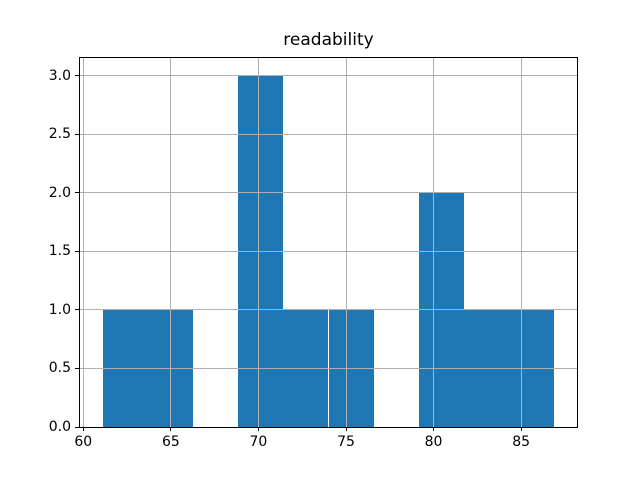 The height and width of the screenshot is (480, 640). I want to click on x-tick-label: 75, so click(346, 442).